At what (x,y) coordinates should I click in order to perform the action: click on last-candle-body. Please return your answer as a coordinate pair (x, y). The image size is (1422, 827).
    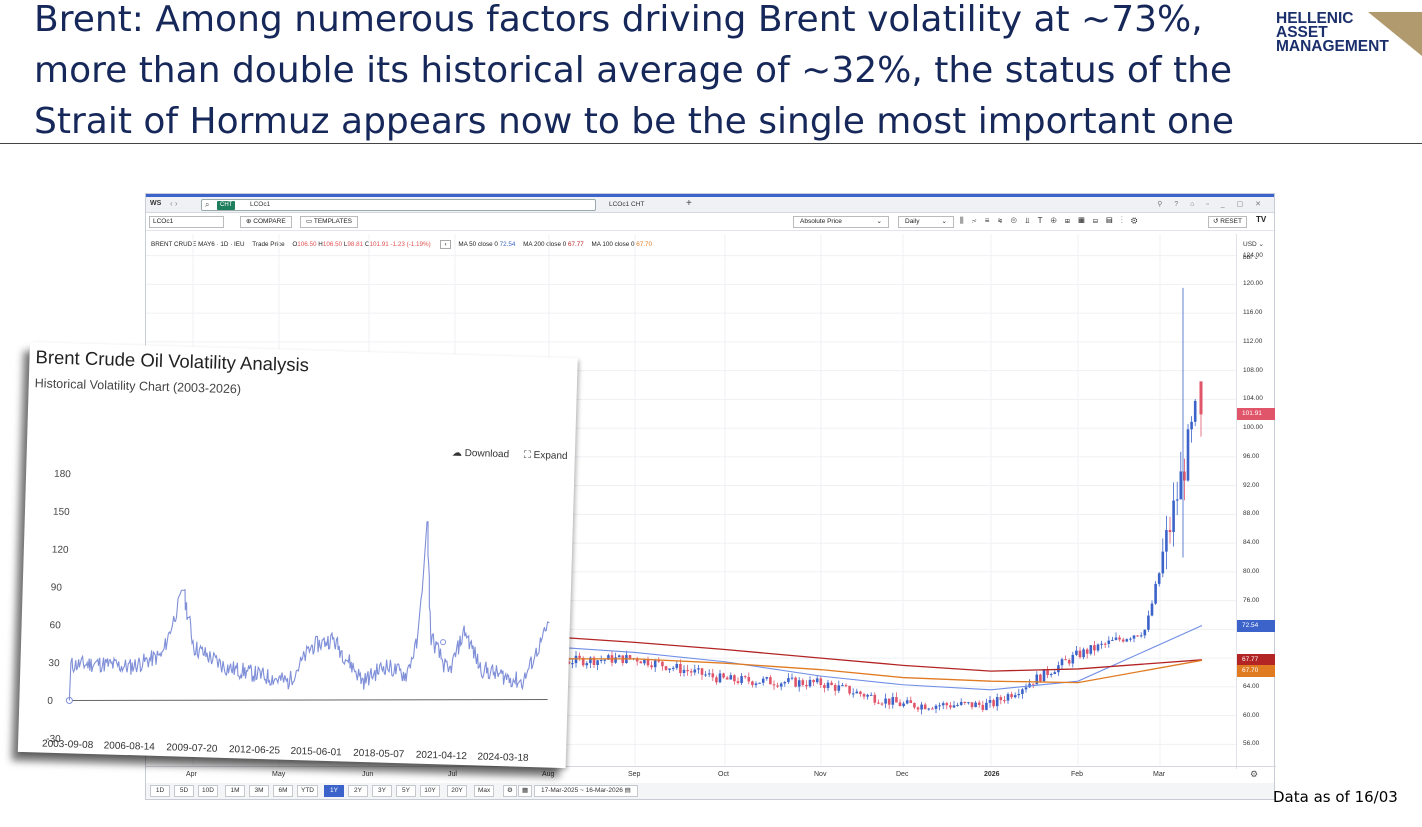
    Looking at the image, I should click on (1201, 398).